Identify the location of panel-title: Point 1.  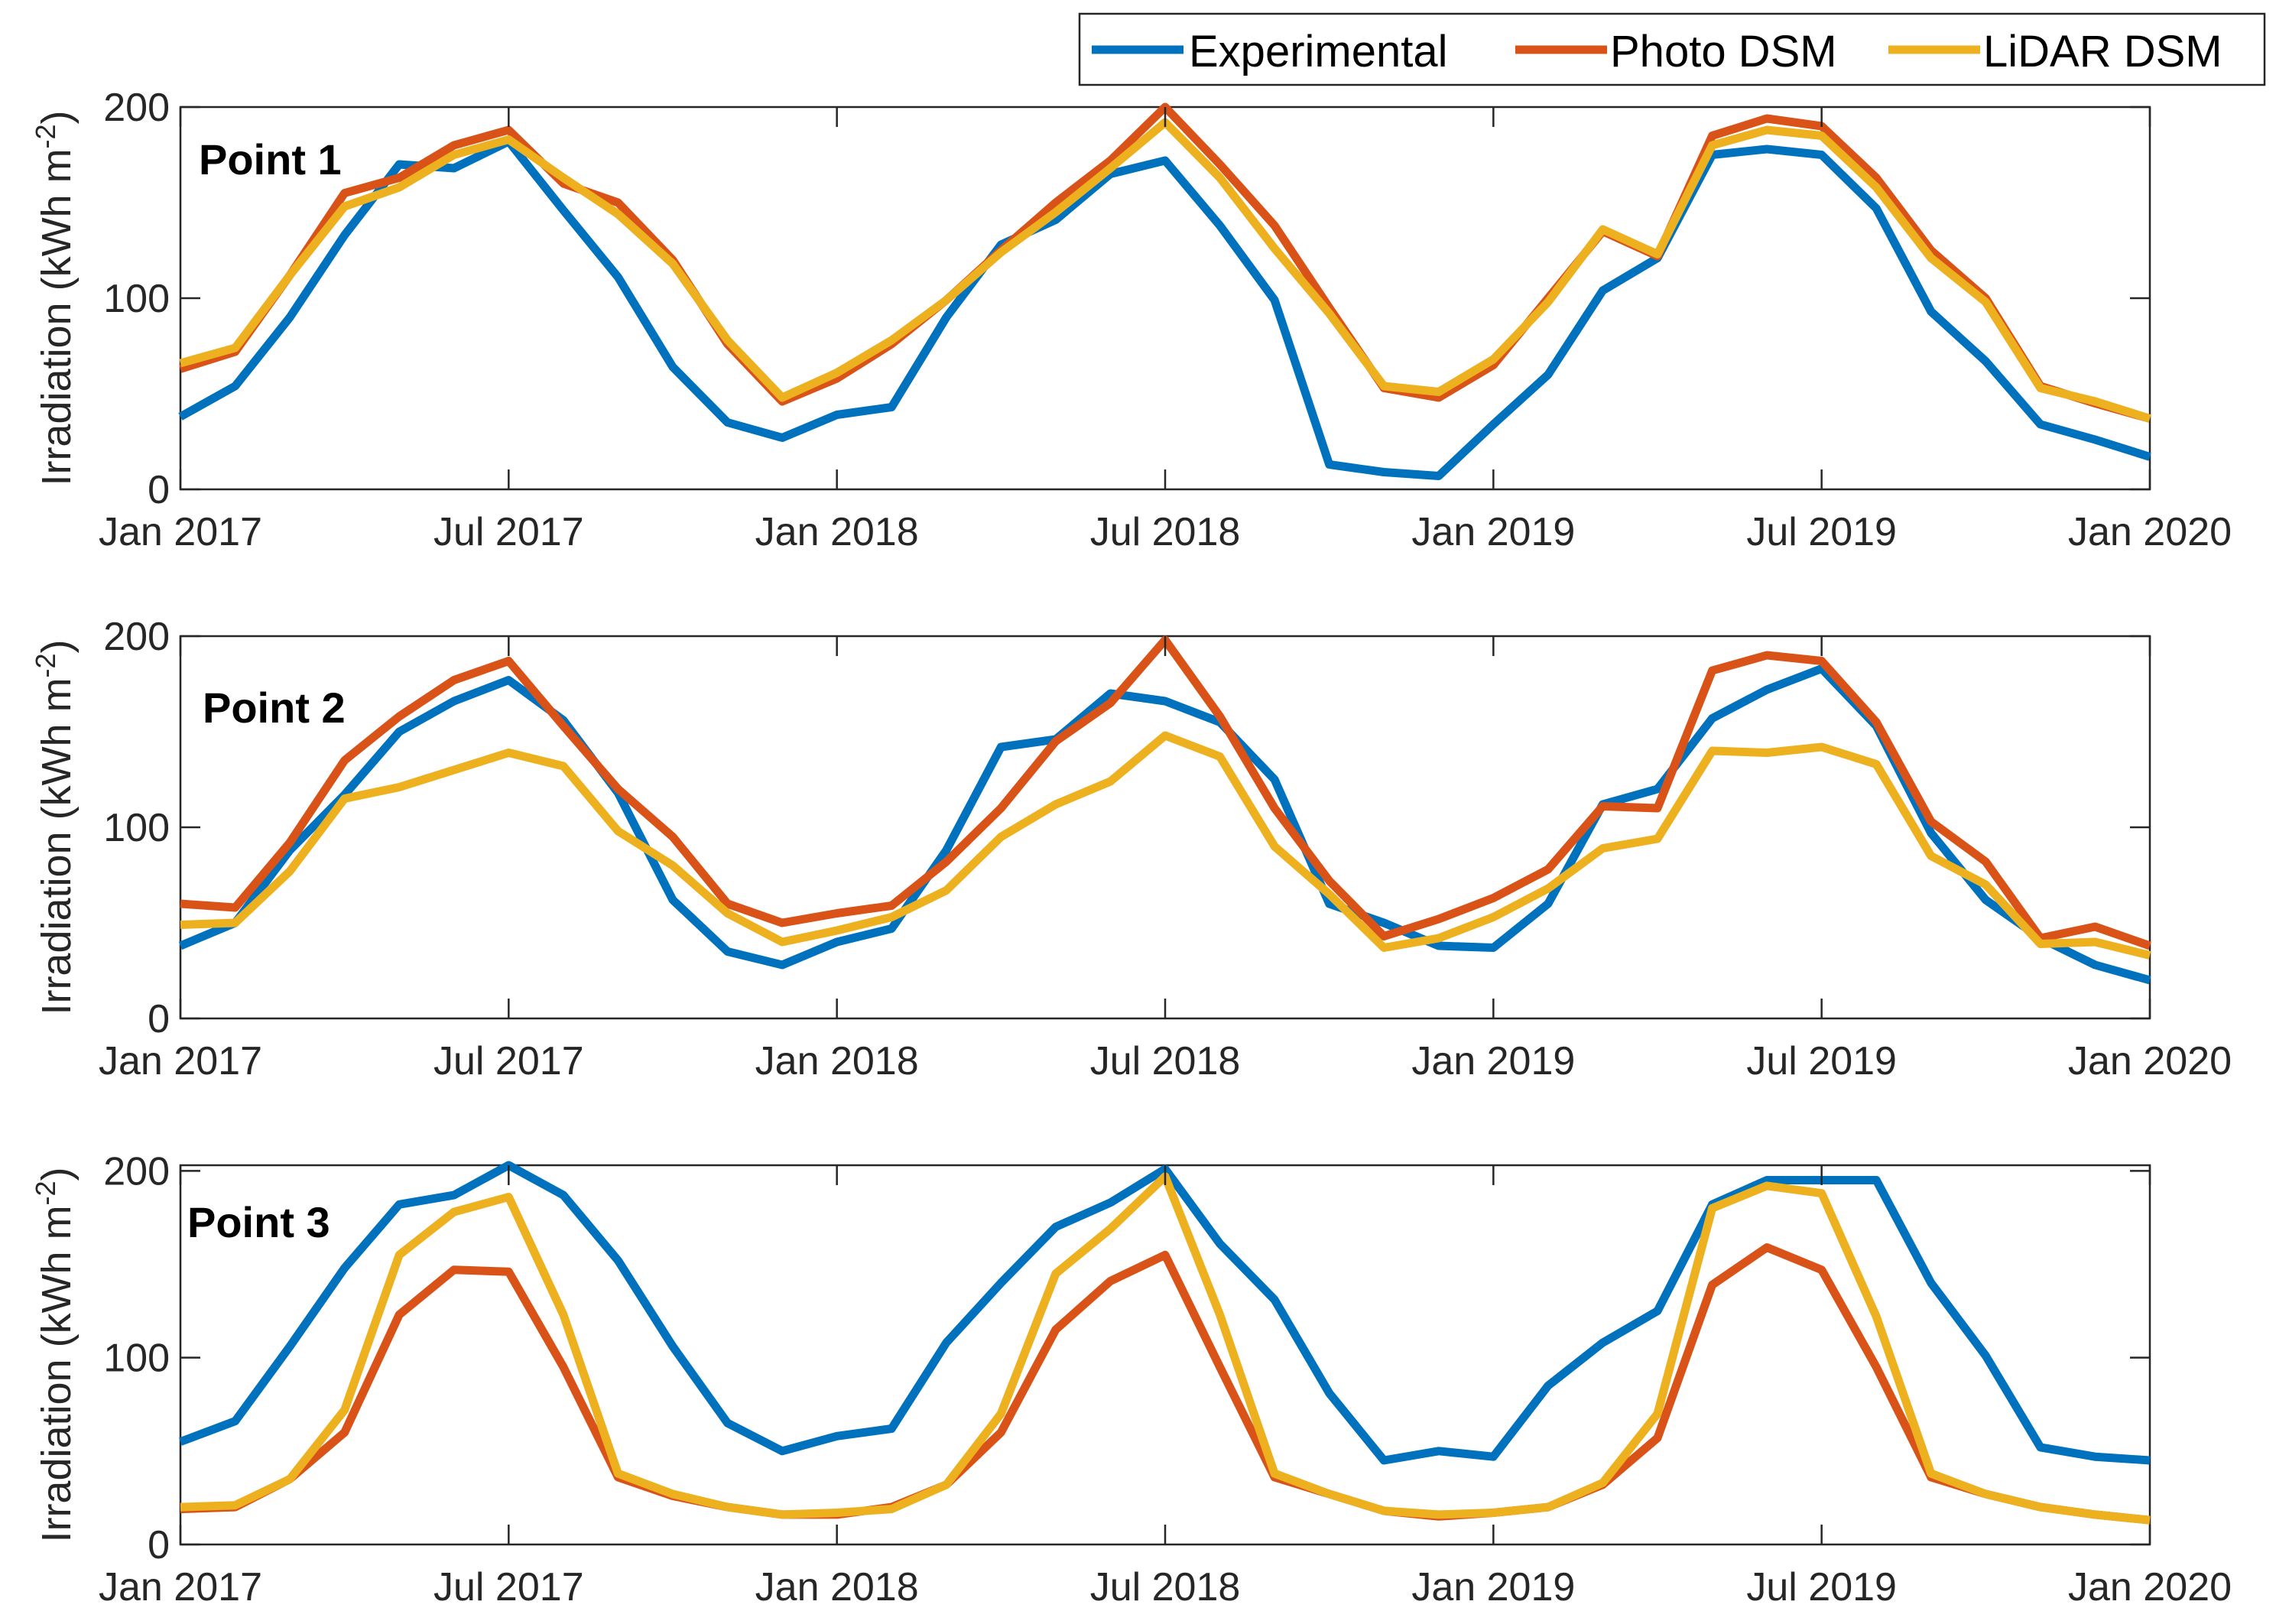
(270, 159).